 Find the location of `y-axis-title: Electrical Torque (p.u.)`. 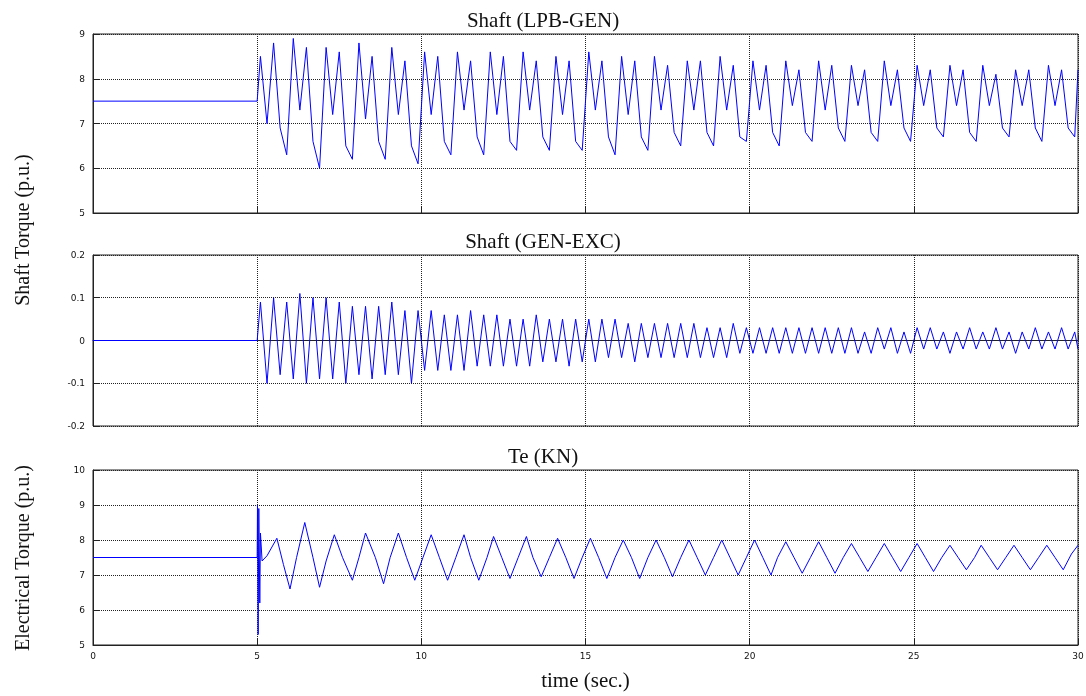

y-axis-title: Electrical Torque (p.u.) is located at coordinates (22, 557).